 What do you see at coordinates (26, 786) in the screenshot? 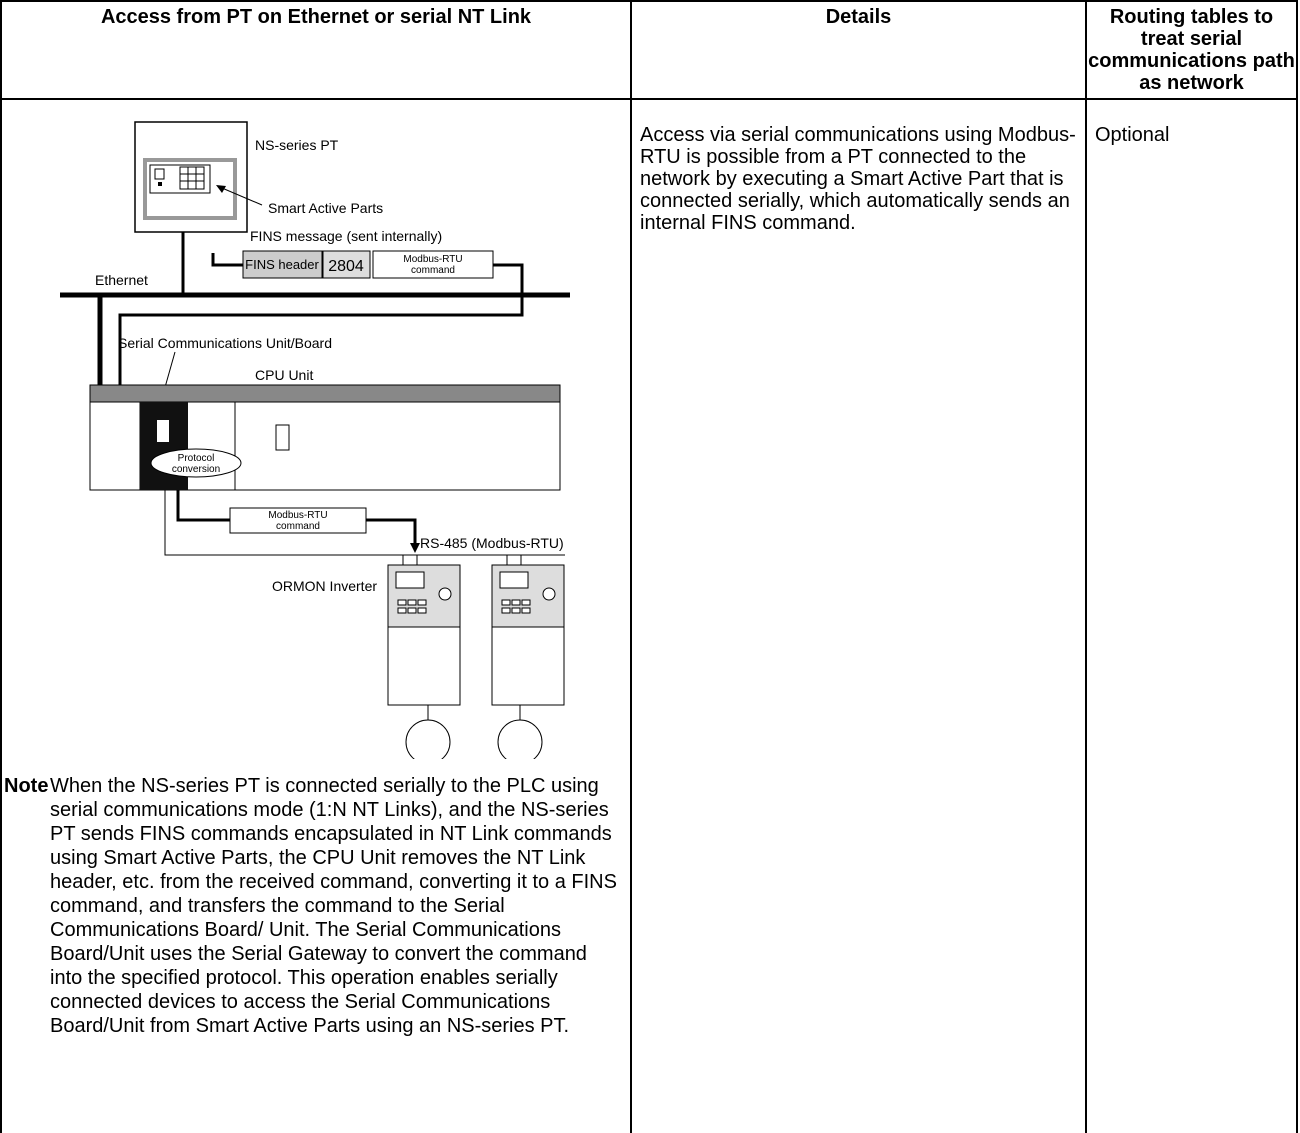
I see `note-label: Note` at bounding box center [26, 786].